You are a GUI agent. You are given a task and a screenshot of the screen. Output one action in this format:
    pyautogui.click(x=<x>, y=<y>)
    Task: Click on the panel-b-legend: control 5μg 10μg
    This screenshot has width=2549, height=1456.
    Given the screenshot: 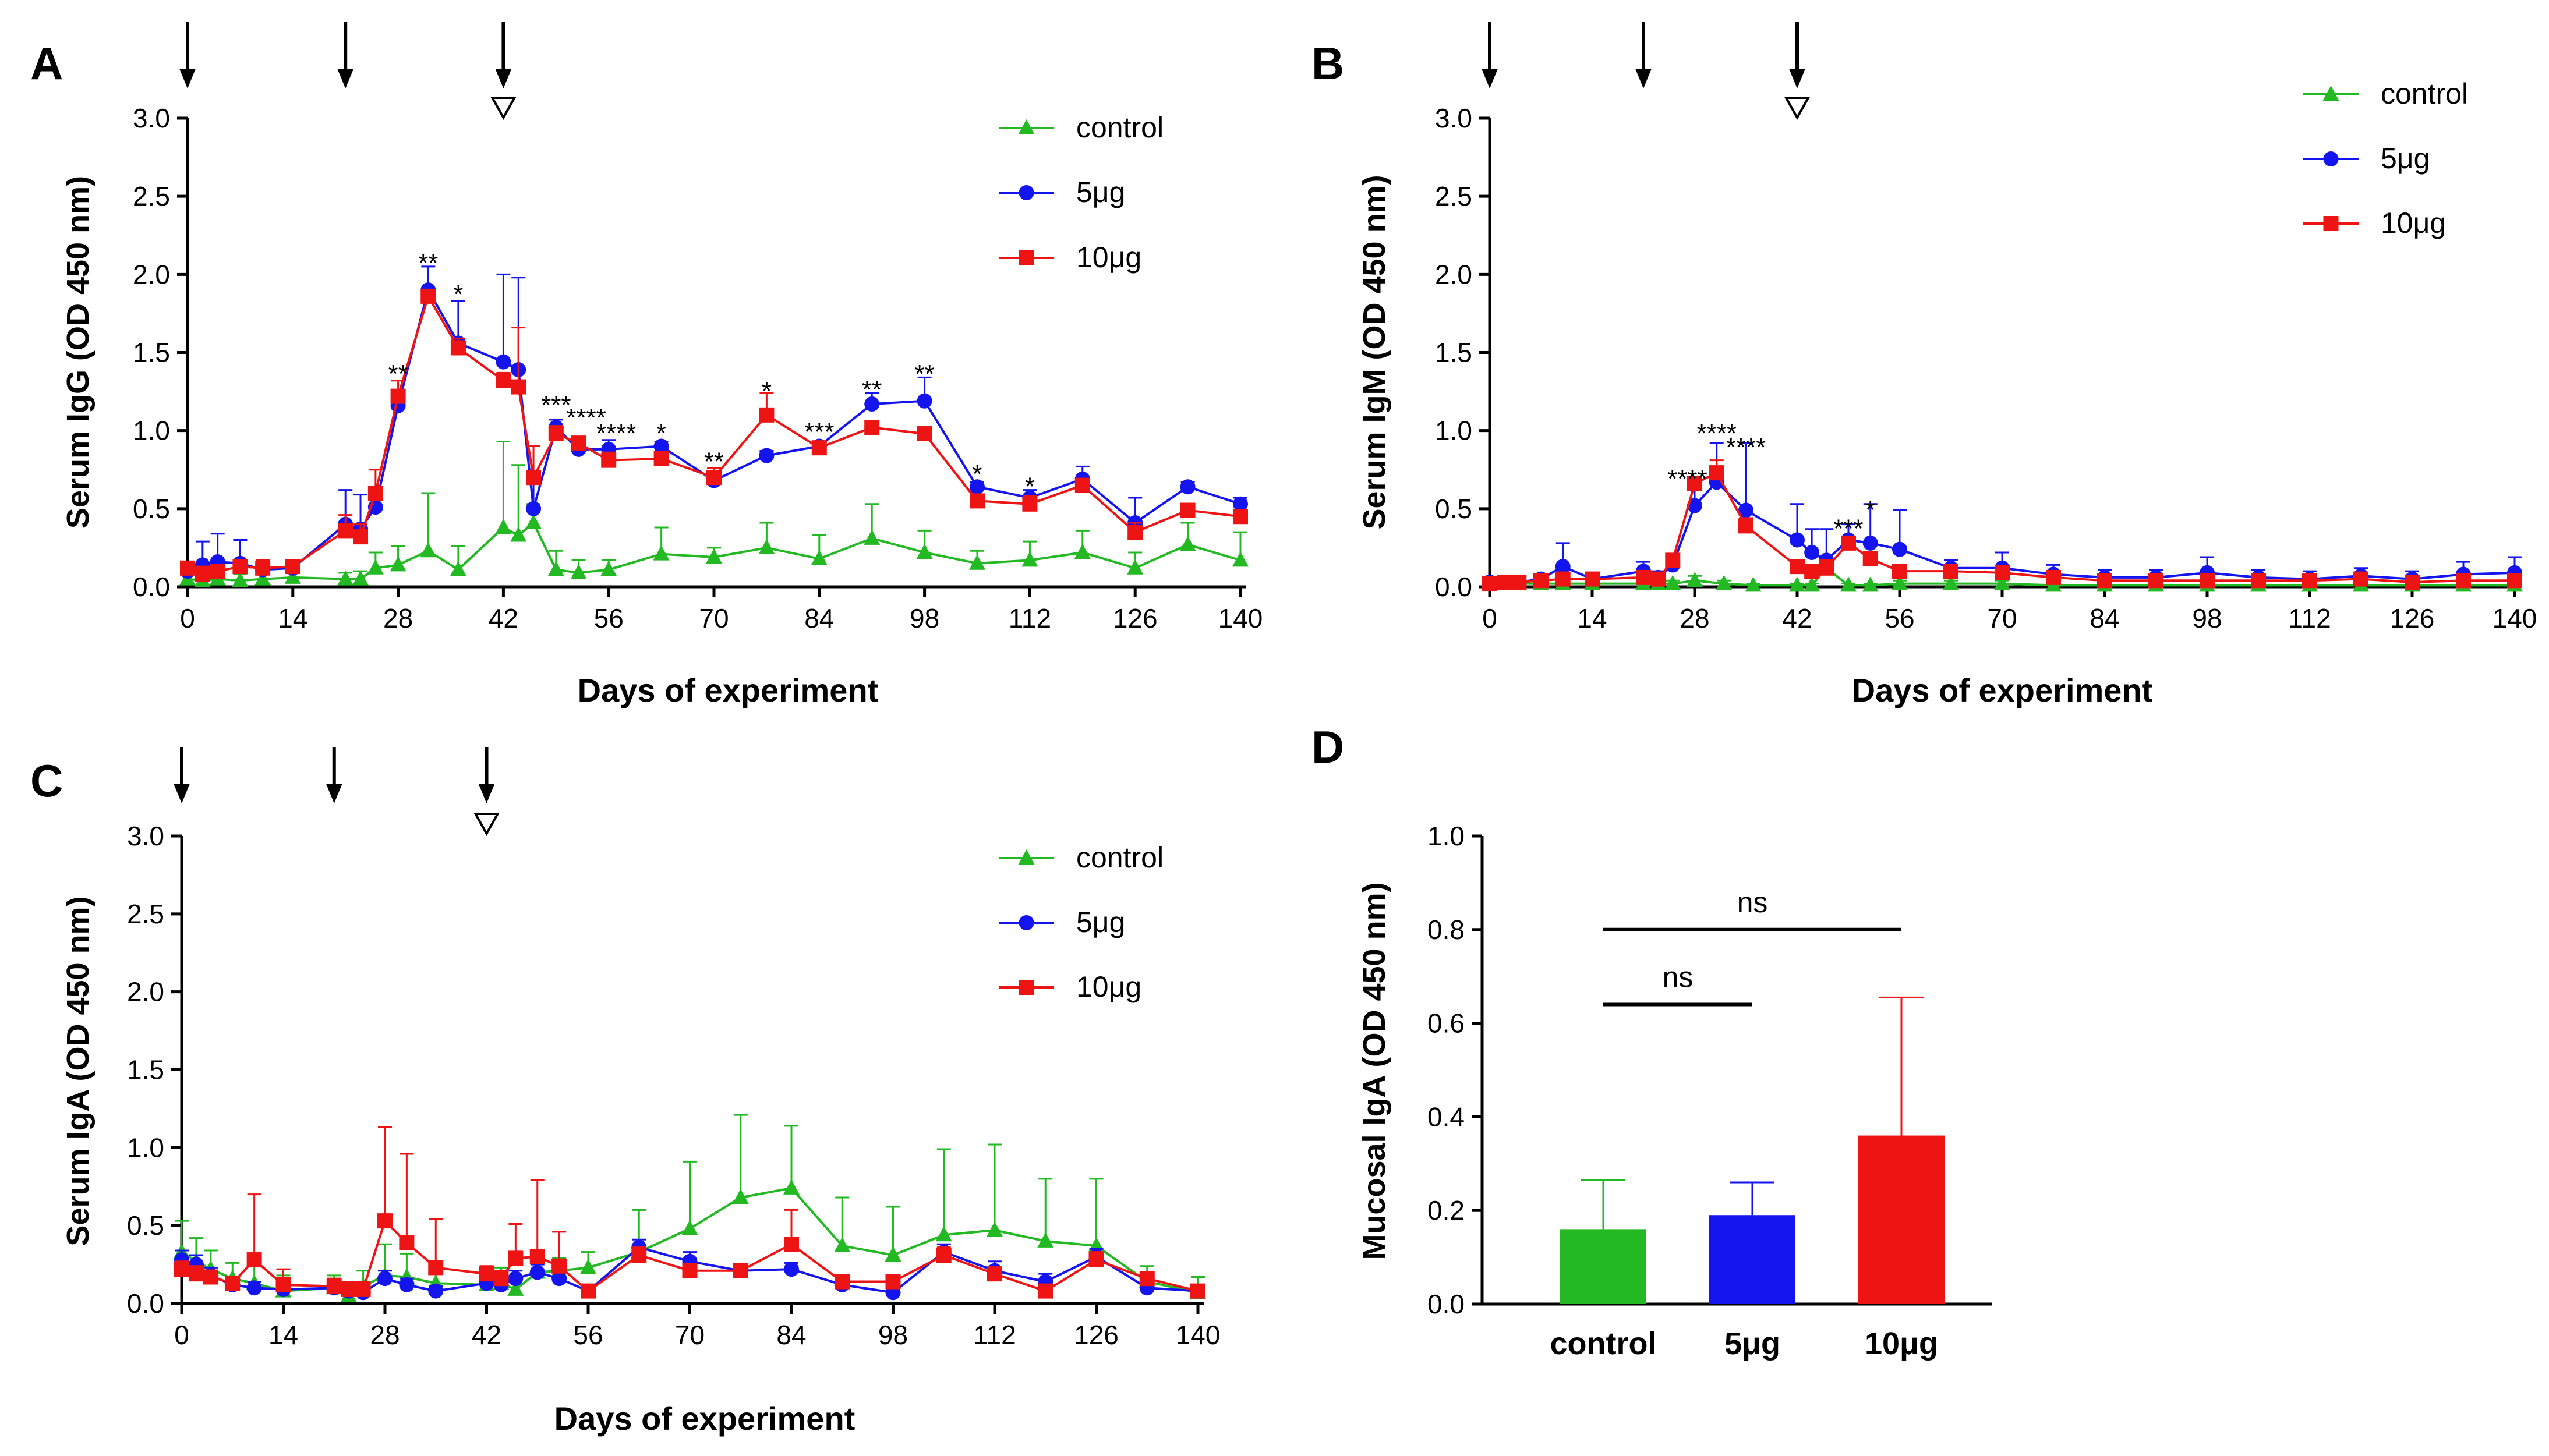 What is the action you would take?
    pyautogui.click(x=2424, y=158)
    